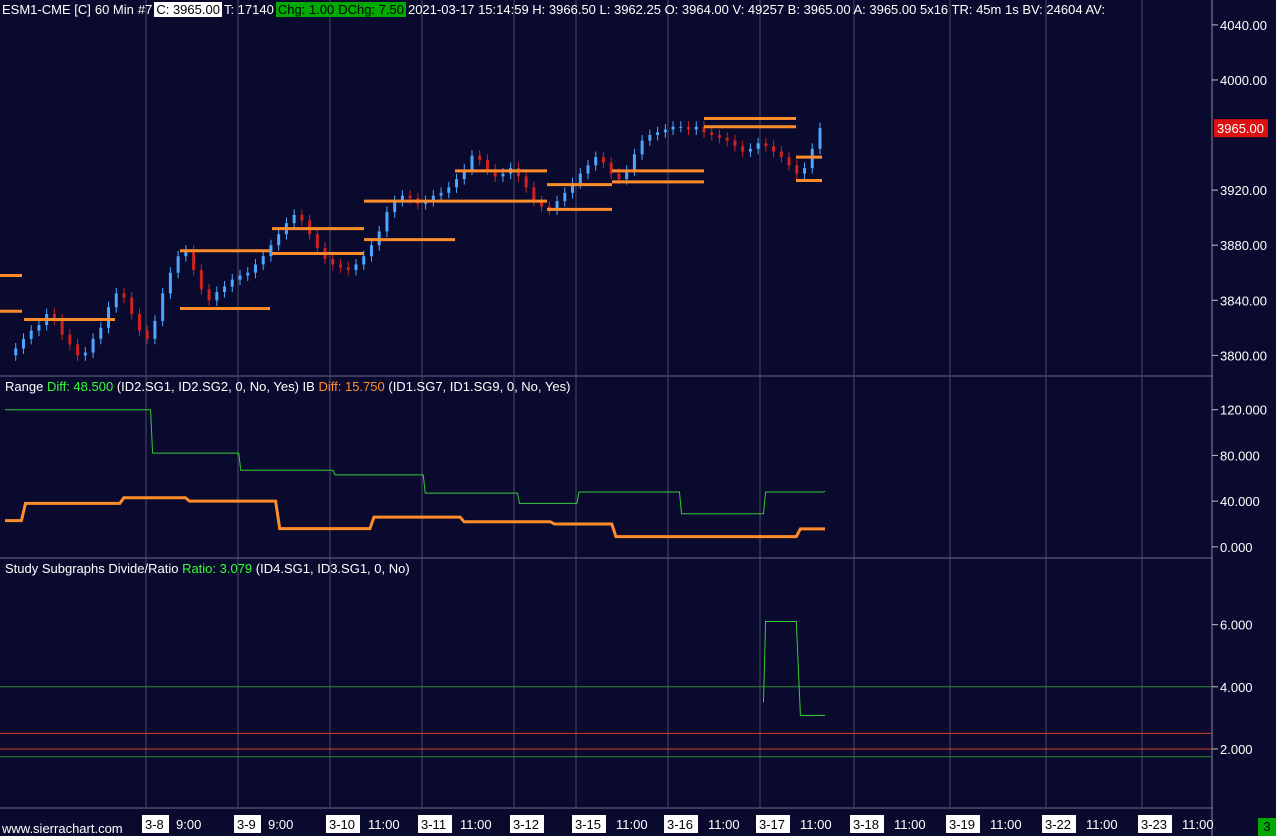 The height and width of the screenshot is (836, 1276). I want to click on range-diff: Diff: 48.500, so click(80, 386).